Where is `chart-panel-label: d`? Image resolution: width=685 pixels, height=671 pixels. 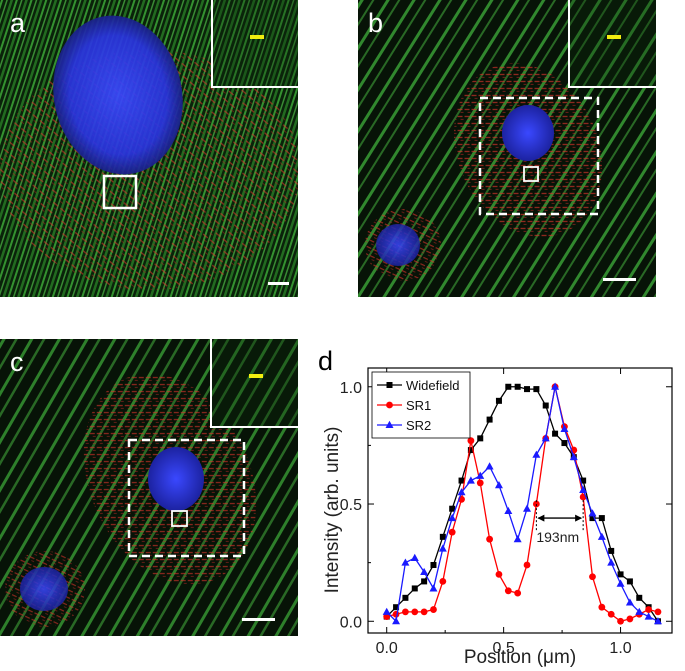
chart-panel-label: d is located at coordinates (325, 361).